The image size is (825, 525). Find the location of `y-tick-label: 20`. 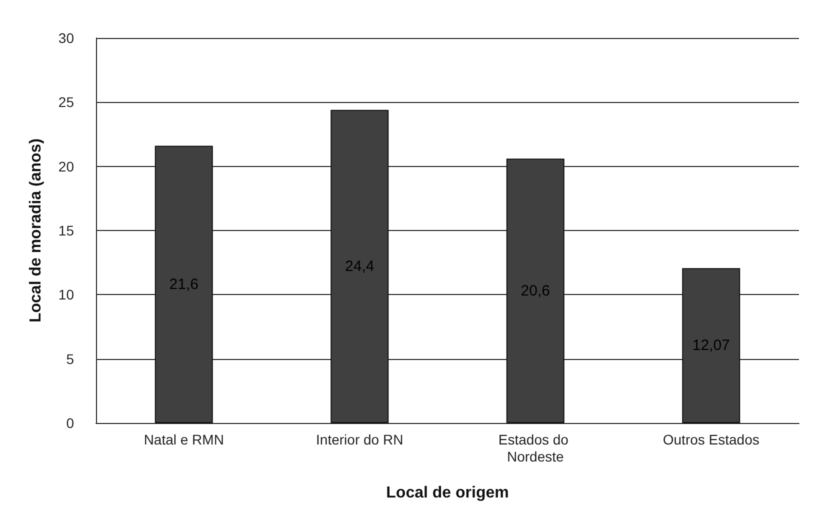

y-tick-label: 20 is located at coordinates (66, 166).